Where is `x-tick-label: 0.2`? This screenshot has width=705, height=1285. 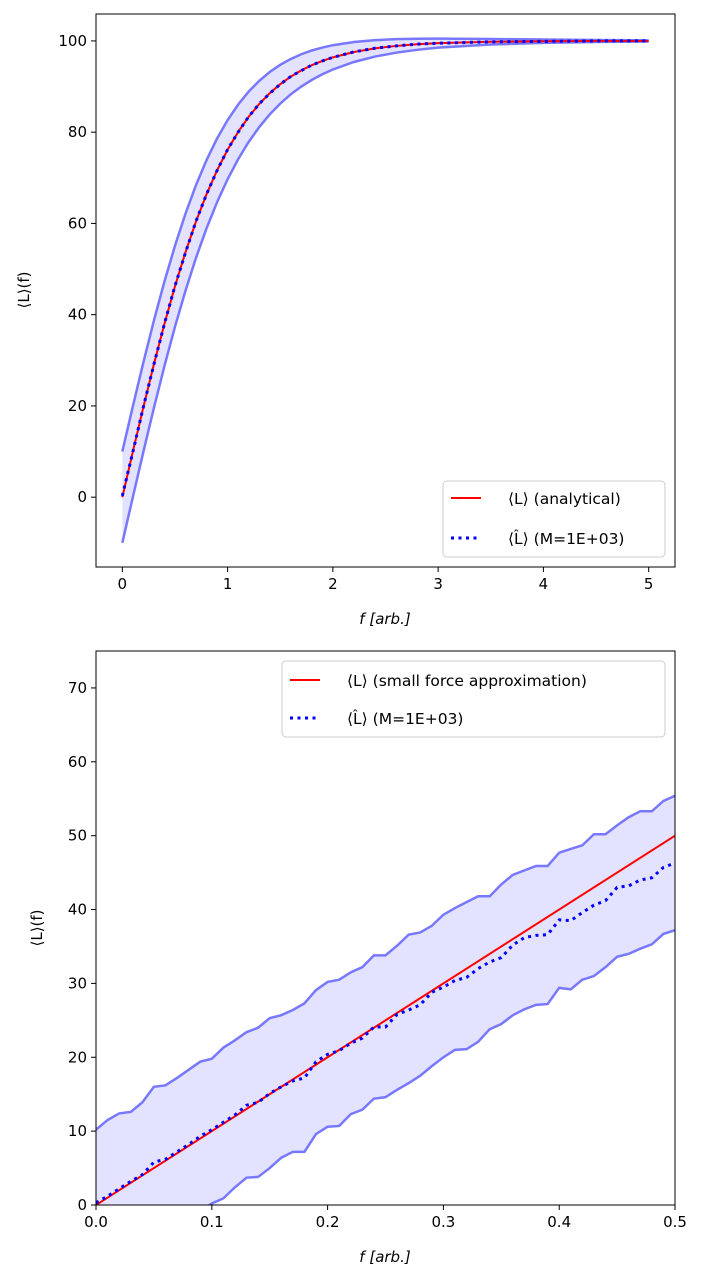 x-tick-label: 0.2 is located at coordinates (328, 1222).